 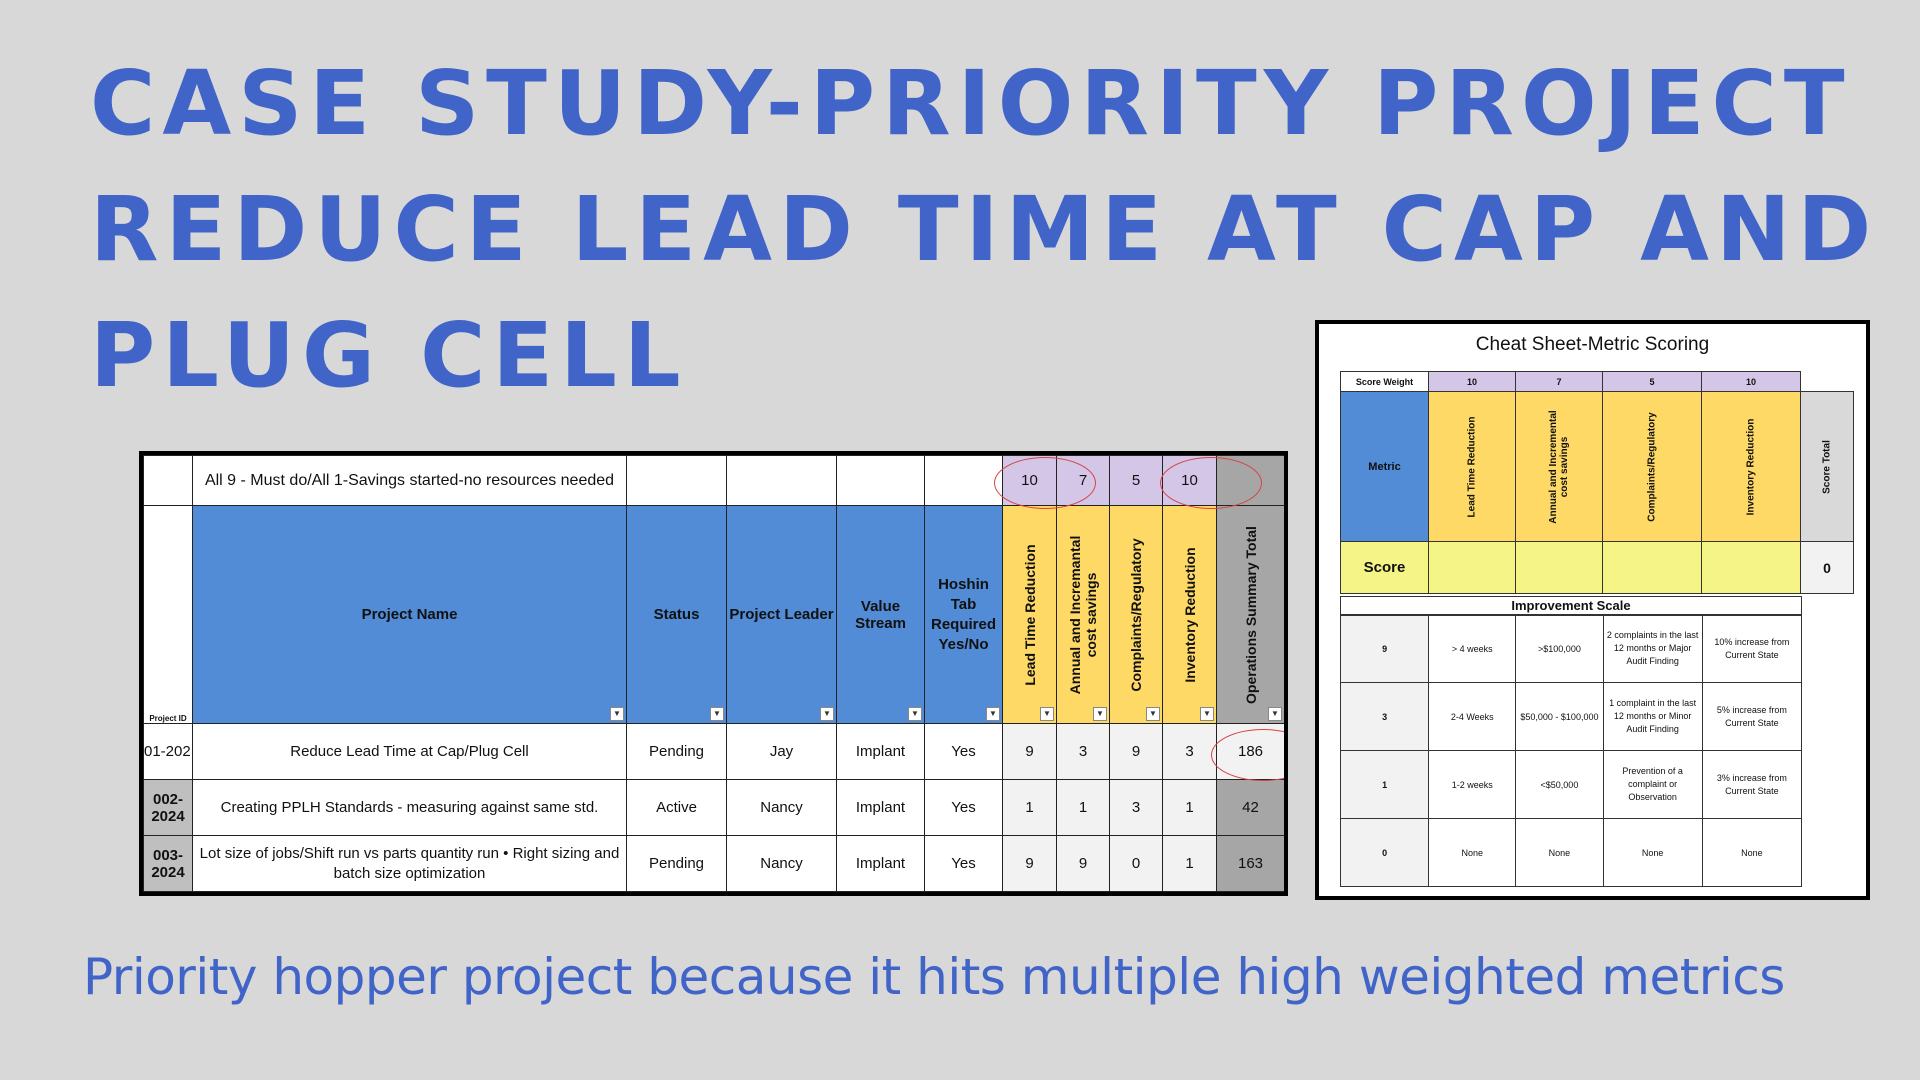 What do you see at coordinates (781, 614) in the screenshot?
I see `header-project-leader: Project Leader ▼` at bounding box center [781, 614].